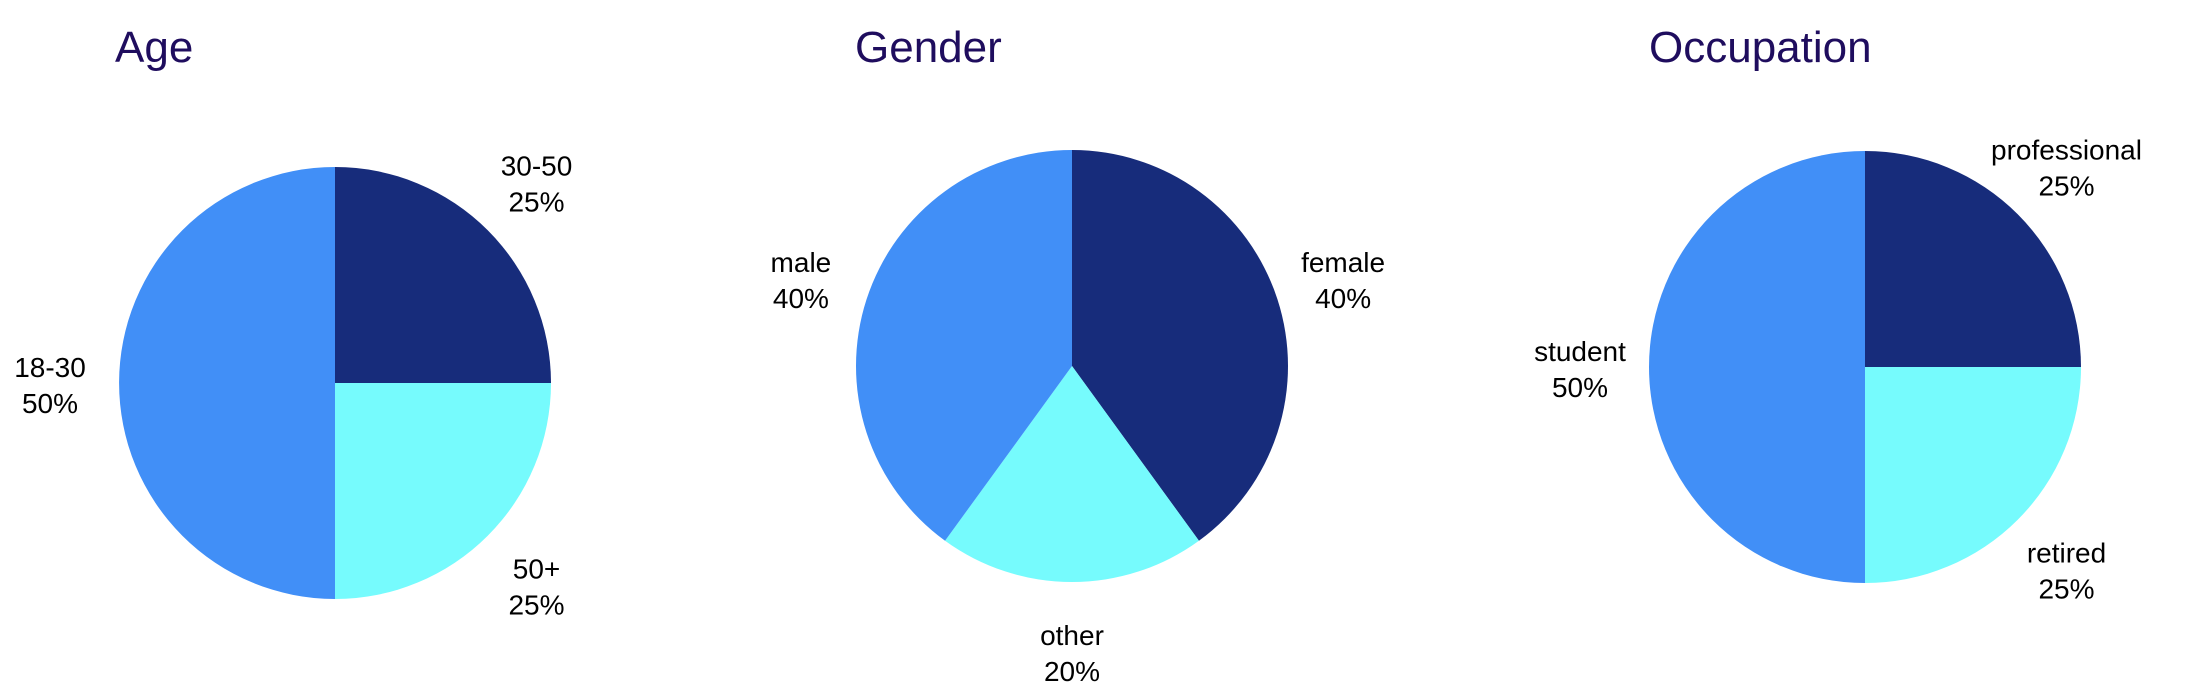 Image resolution: width=2194 pixels, height=692 pixels. I want to click on slice-category-label: 50+, so click(537, 569).